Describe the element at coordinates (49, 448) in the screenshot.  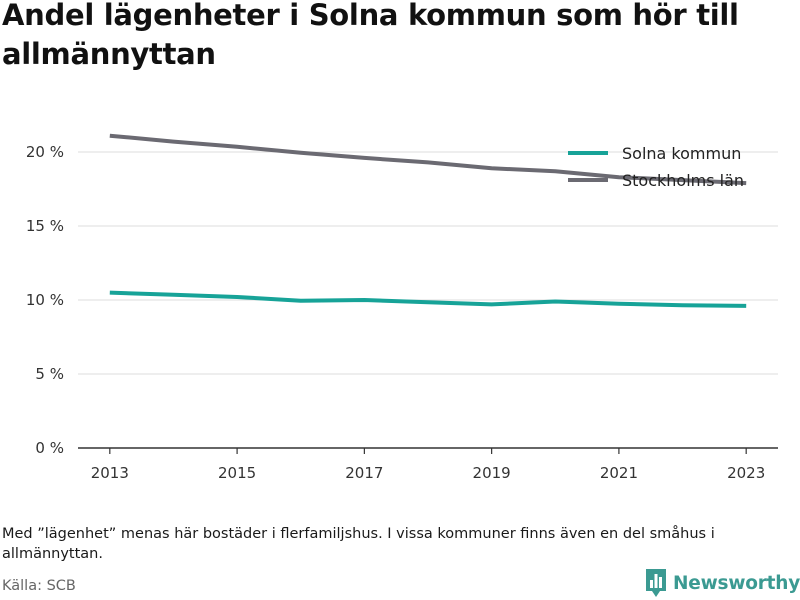
I see `y-tick-label: 0 %` at that location.